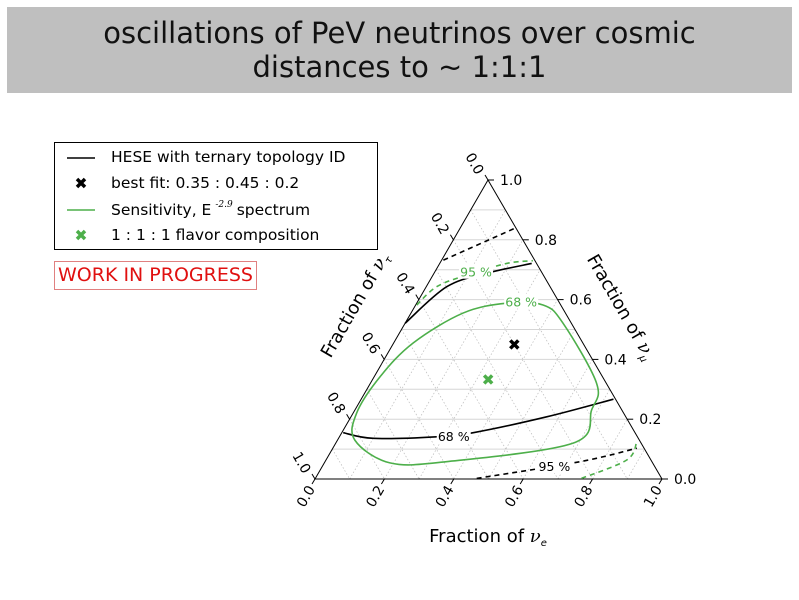  Describe the element at coordinates (375, 496) in the screenshot. I see `tick-label-e: 0.2` at that location.